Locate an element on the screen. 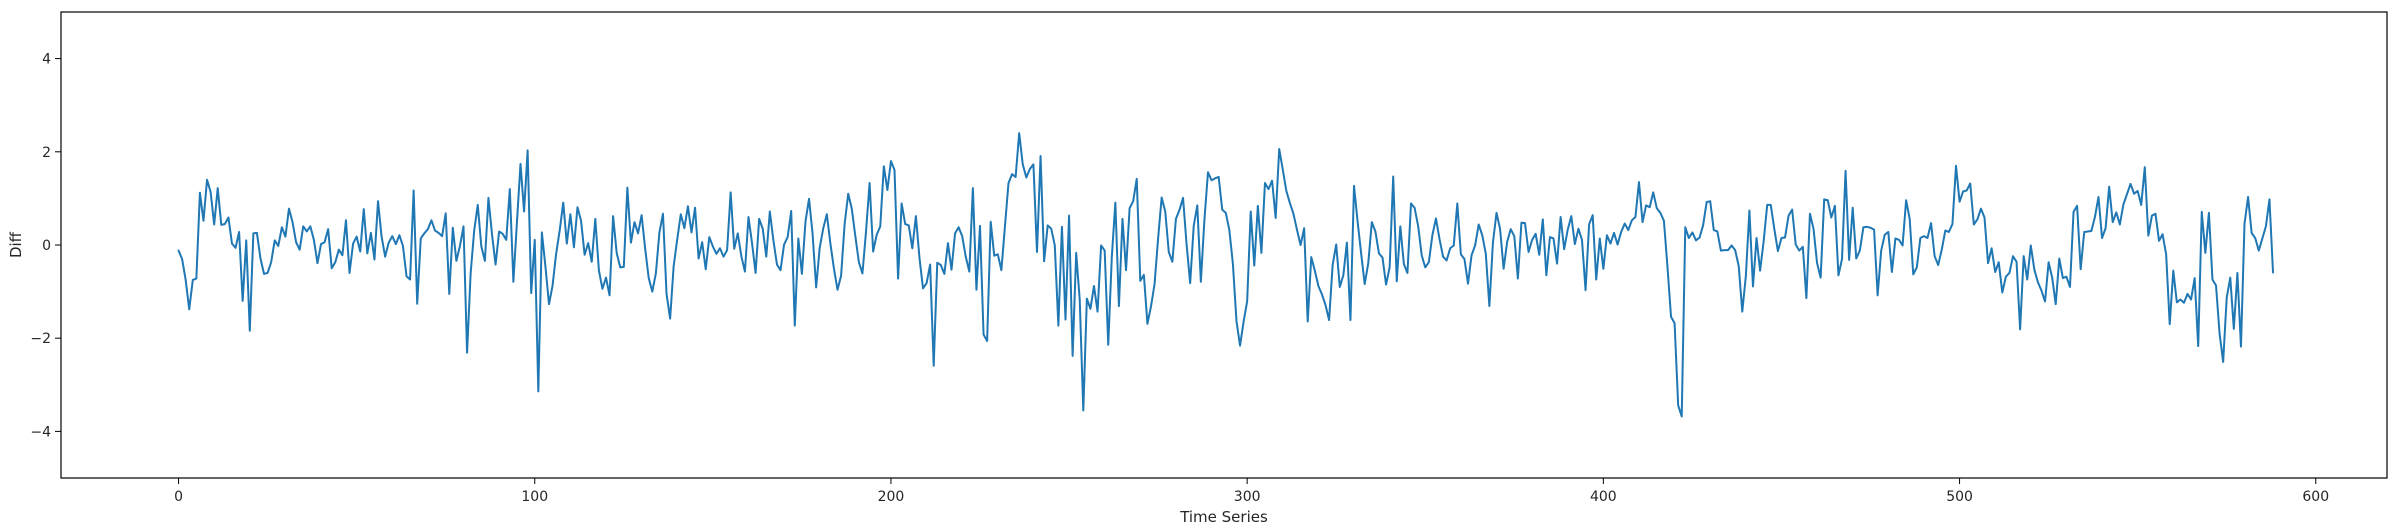  x-tick-label: 100 is located at coordinates (534, 497).